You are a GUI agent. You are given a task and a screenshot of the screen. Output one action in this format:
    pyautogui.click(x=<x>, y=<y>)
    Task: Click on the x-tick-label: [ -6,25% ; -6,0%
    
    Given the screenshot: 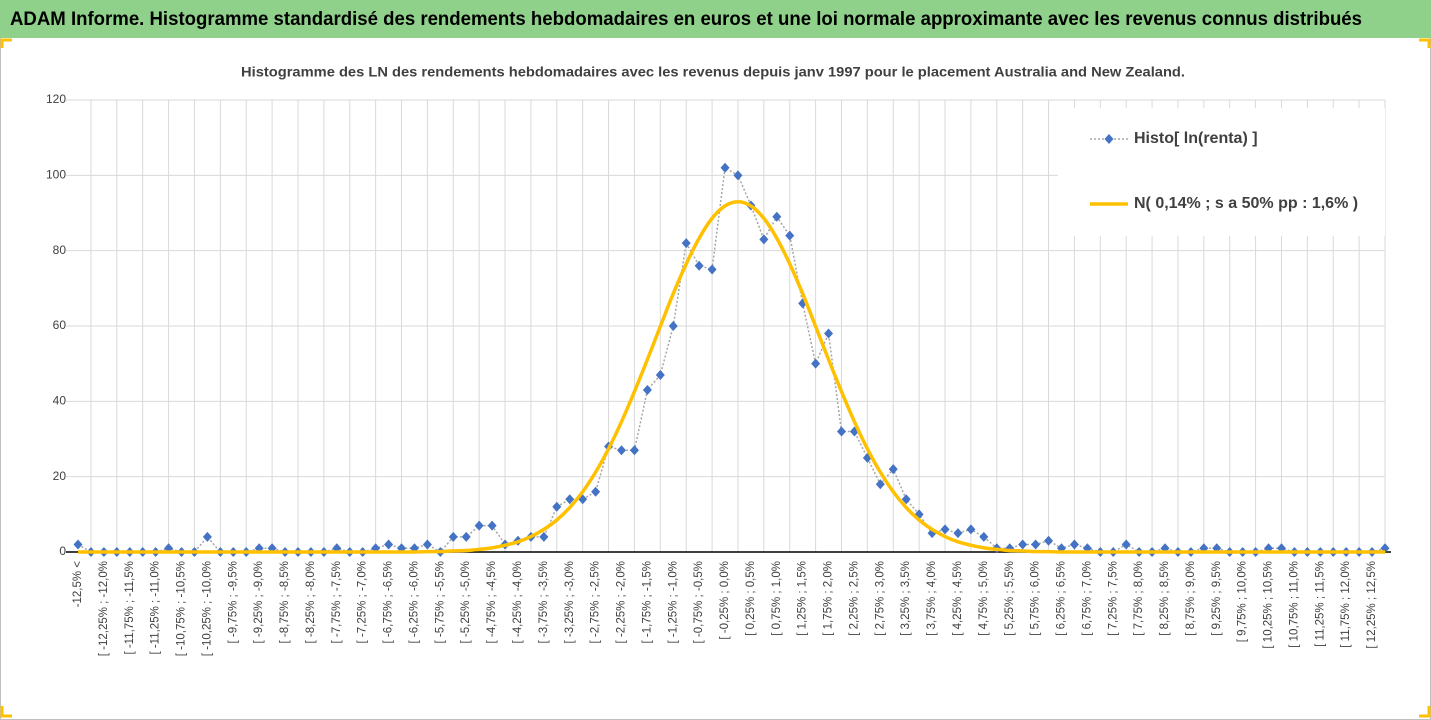 What is the action you would take?
    pyautogui.click(x=414, y=602)
    